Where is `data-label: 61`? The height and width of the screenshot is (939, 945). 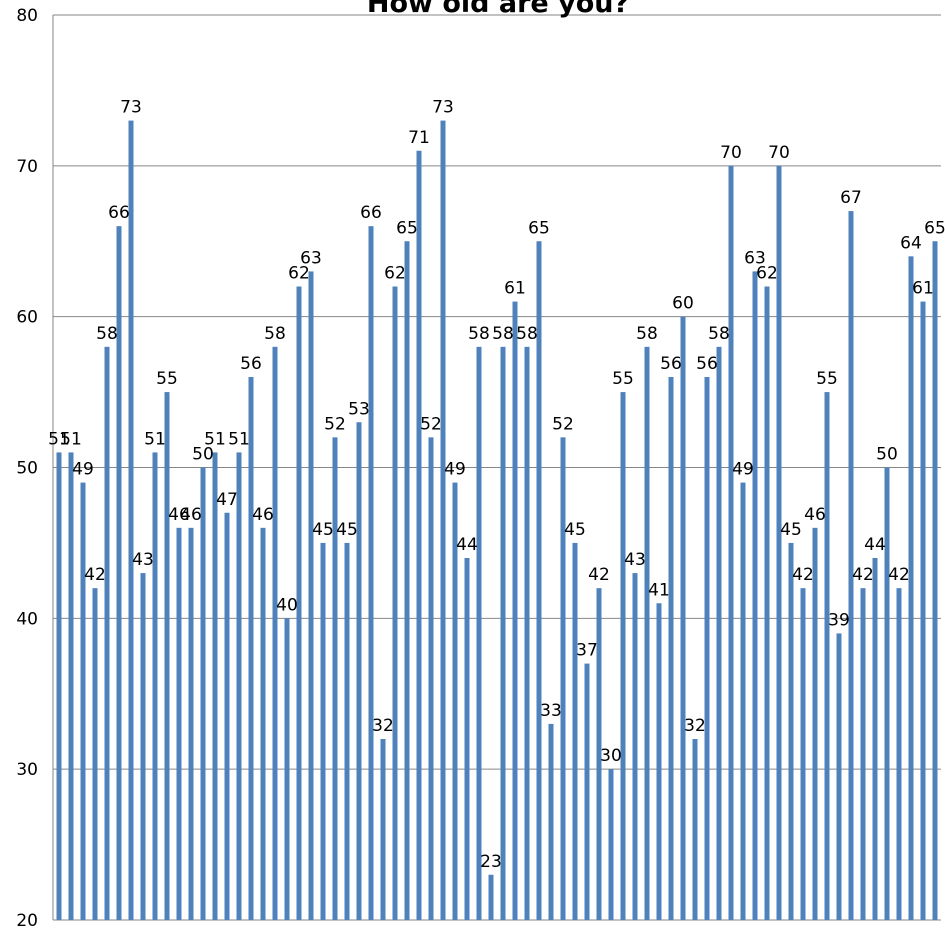 data-label: 61 is located at coordinates (923, 289).